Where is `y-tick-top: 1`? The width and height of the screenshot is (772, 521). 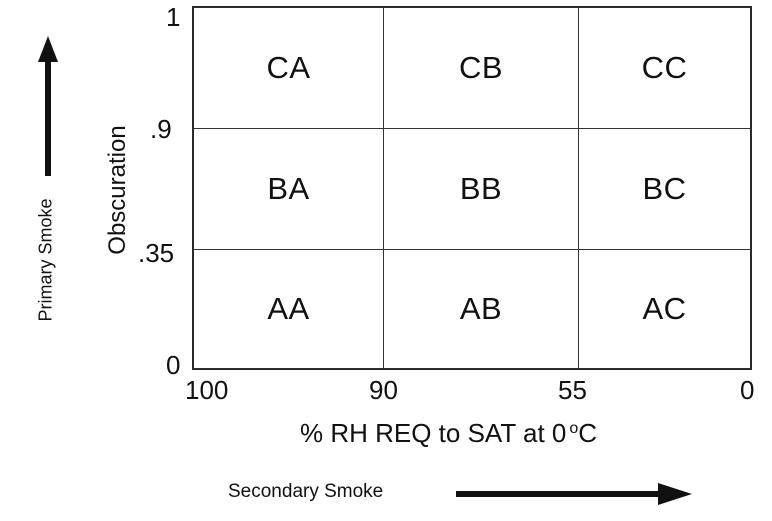 y-tick-top: 1 is located at coordinates (173, 17).